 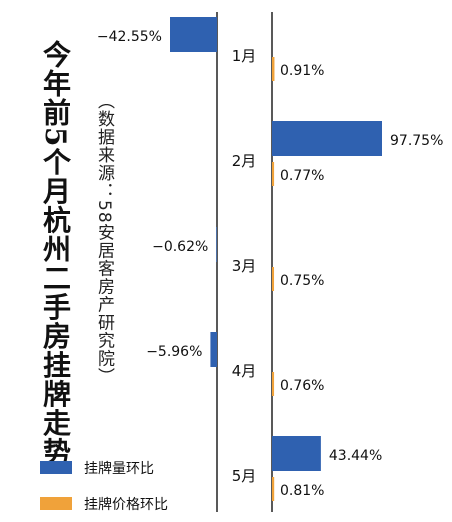 What do you see at coordinates (302, 491) in the screenshot?
I see `label-listing-price-5: 0.81%` at bounding box center [302, 491].